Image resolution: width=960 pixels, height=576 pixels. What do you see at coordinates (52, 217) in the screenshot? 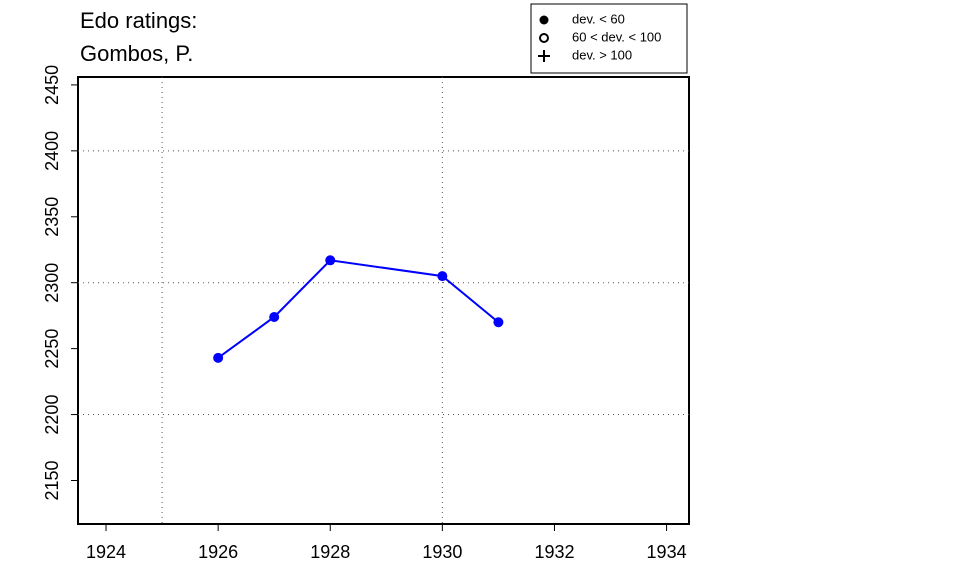
I see `y-tick-label: 2350` at bounding box center [52, 217].